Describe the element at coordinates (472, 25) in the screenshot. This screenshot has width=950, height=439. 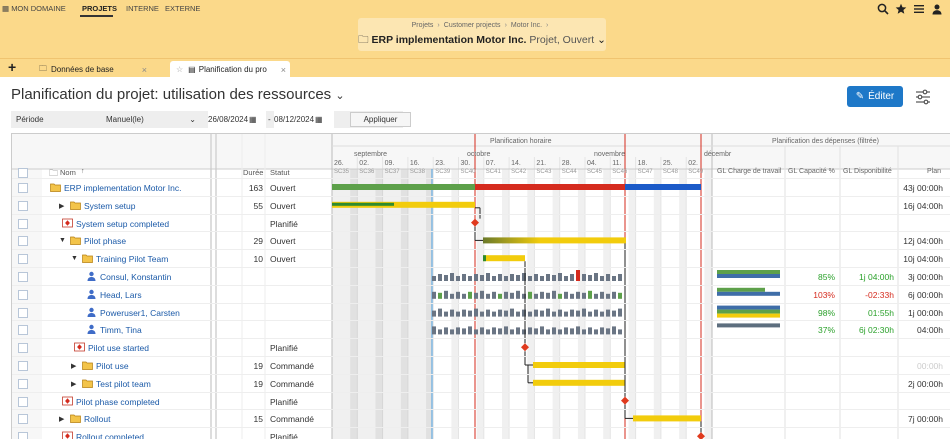
I see `breadcrumb-customer-projects: Customer projects` at that location.